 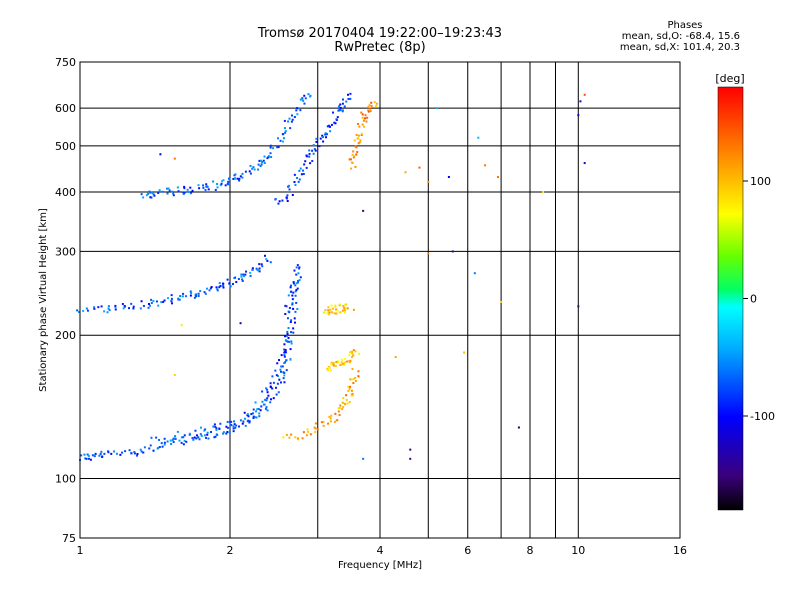 I want to click on y-tick-label: 400, so click(x=65, y=192).